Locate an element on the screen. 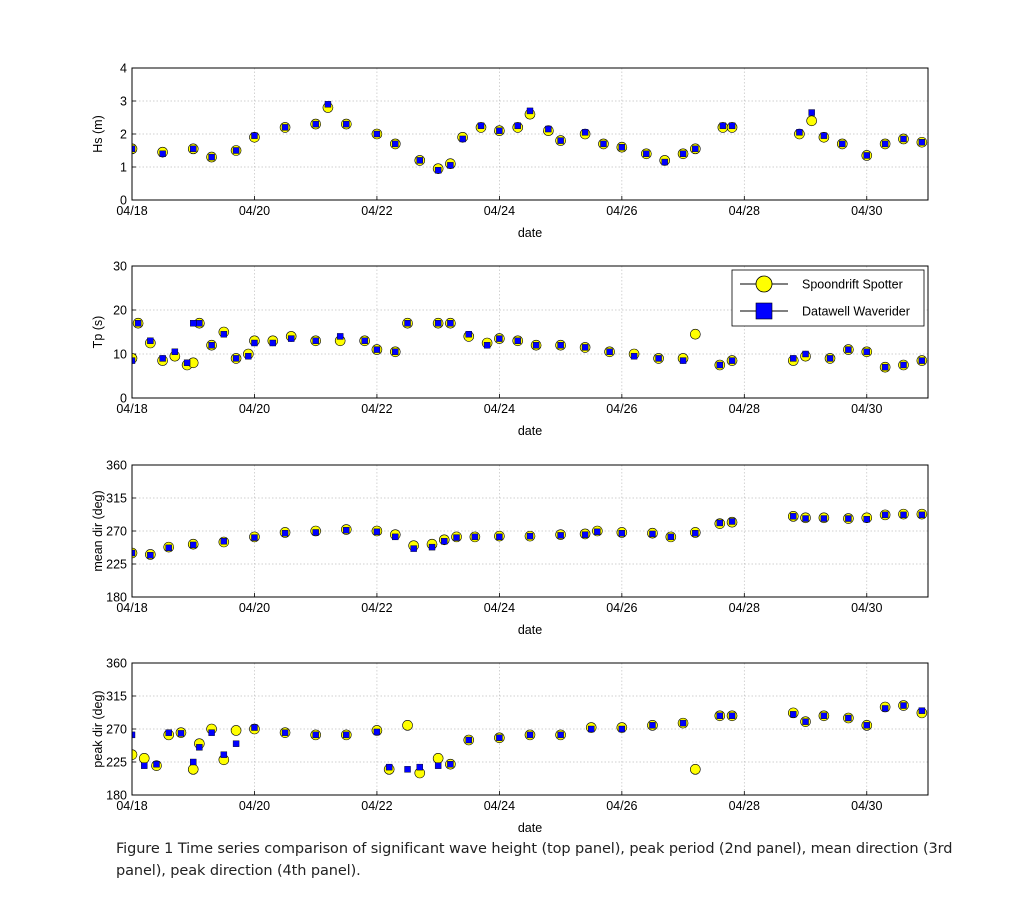 This screenshot has height=905, width=1024. legend-marker-square is located at coordinates (764, 311).